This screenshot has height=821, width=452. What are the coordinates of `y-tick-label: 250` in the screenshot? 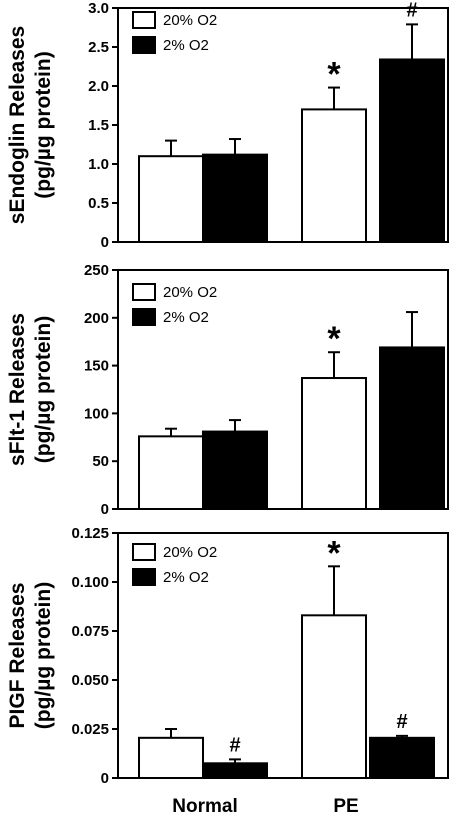 It's located at (96, 270).